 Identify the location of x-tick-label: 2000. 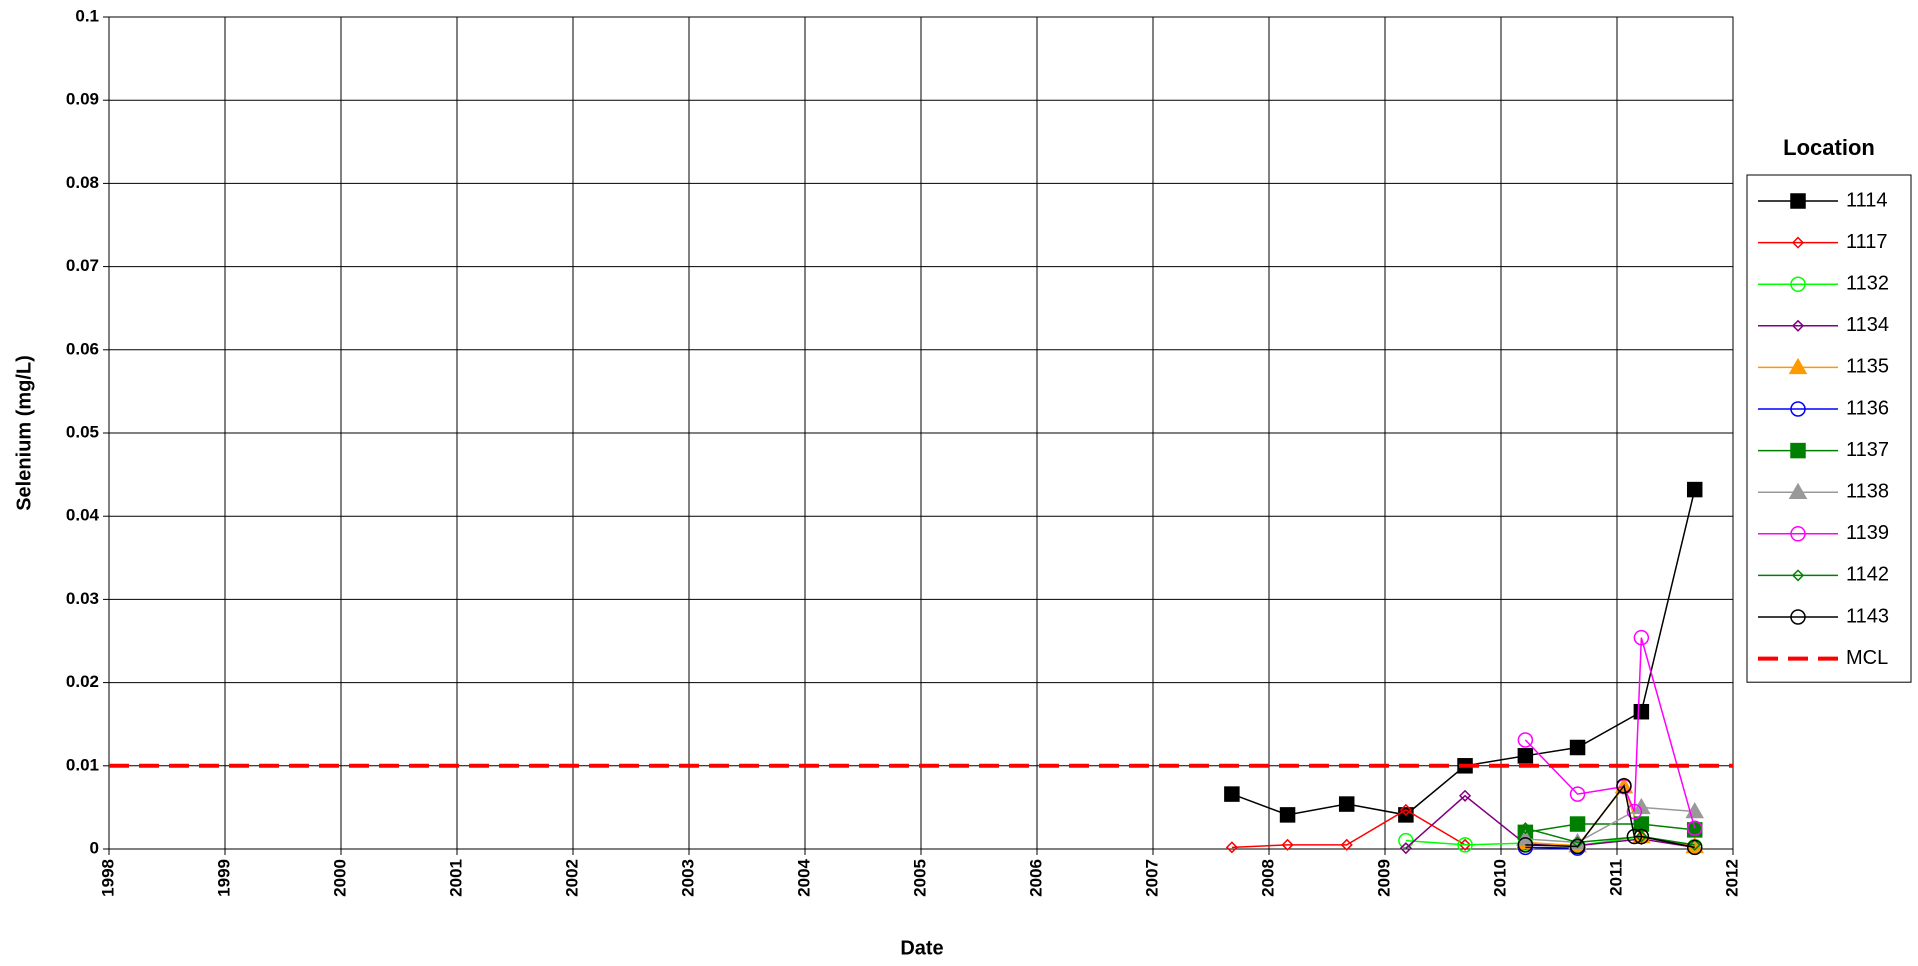
(339, 878).